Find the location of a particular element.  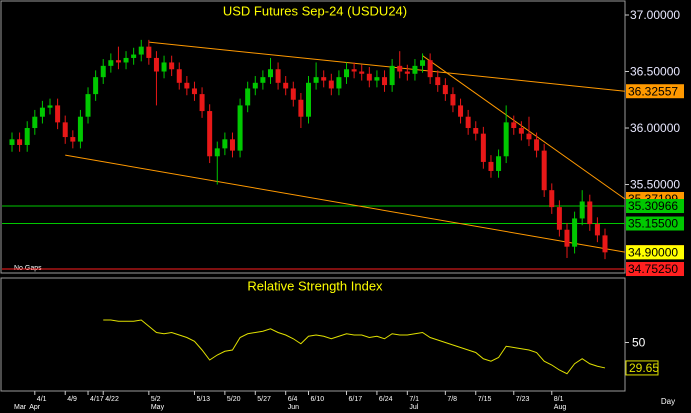

trend-label-box is located at coordinates (655, 91).